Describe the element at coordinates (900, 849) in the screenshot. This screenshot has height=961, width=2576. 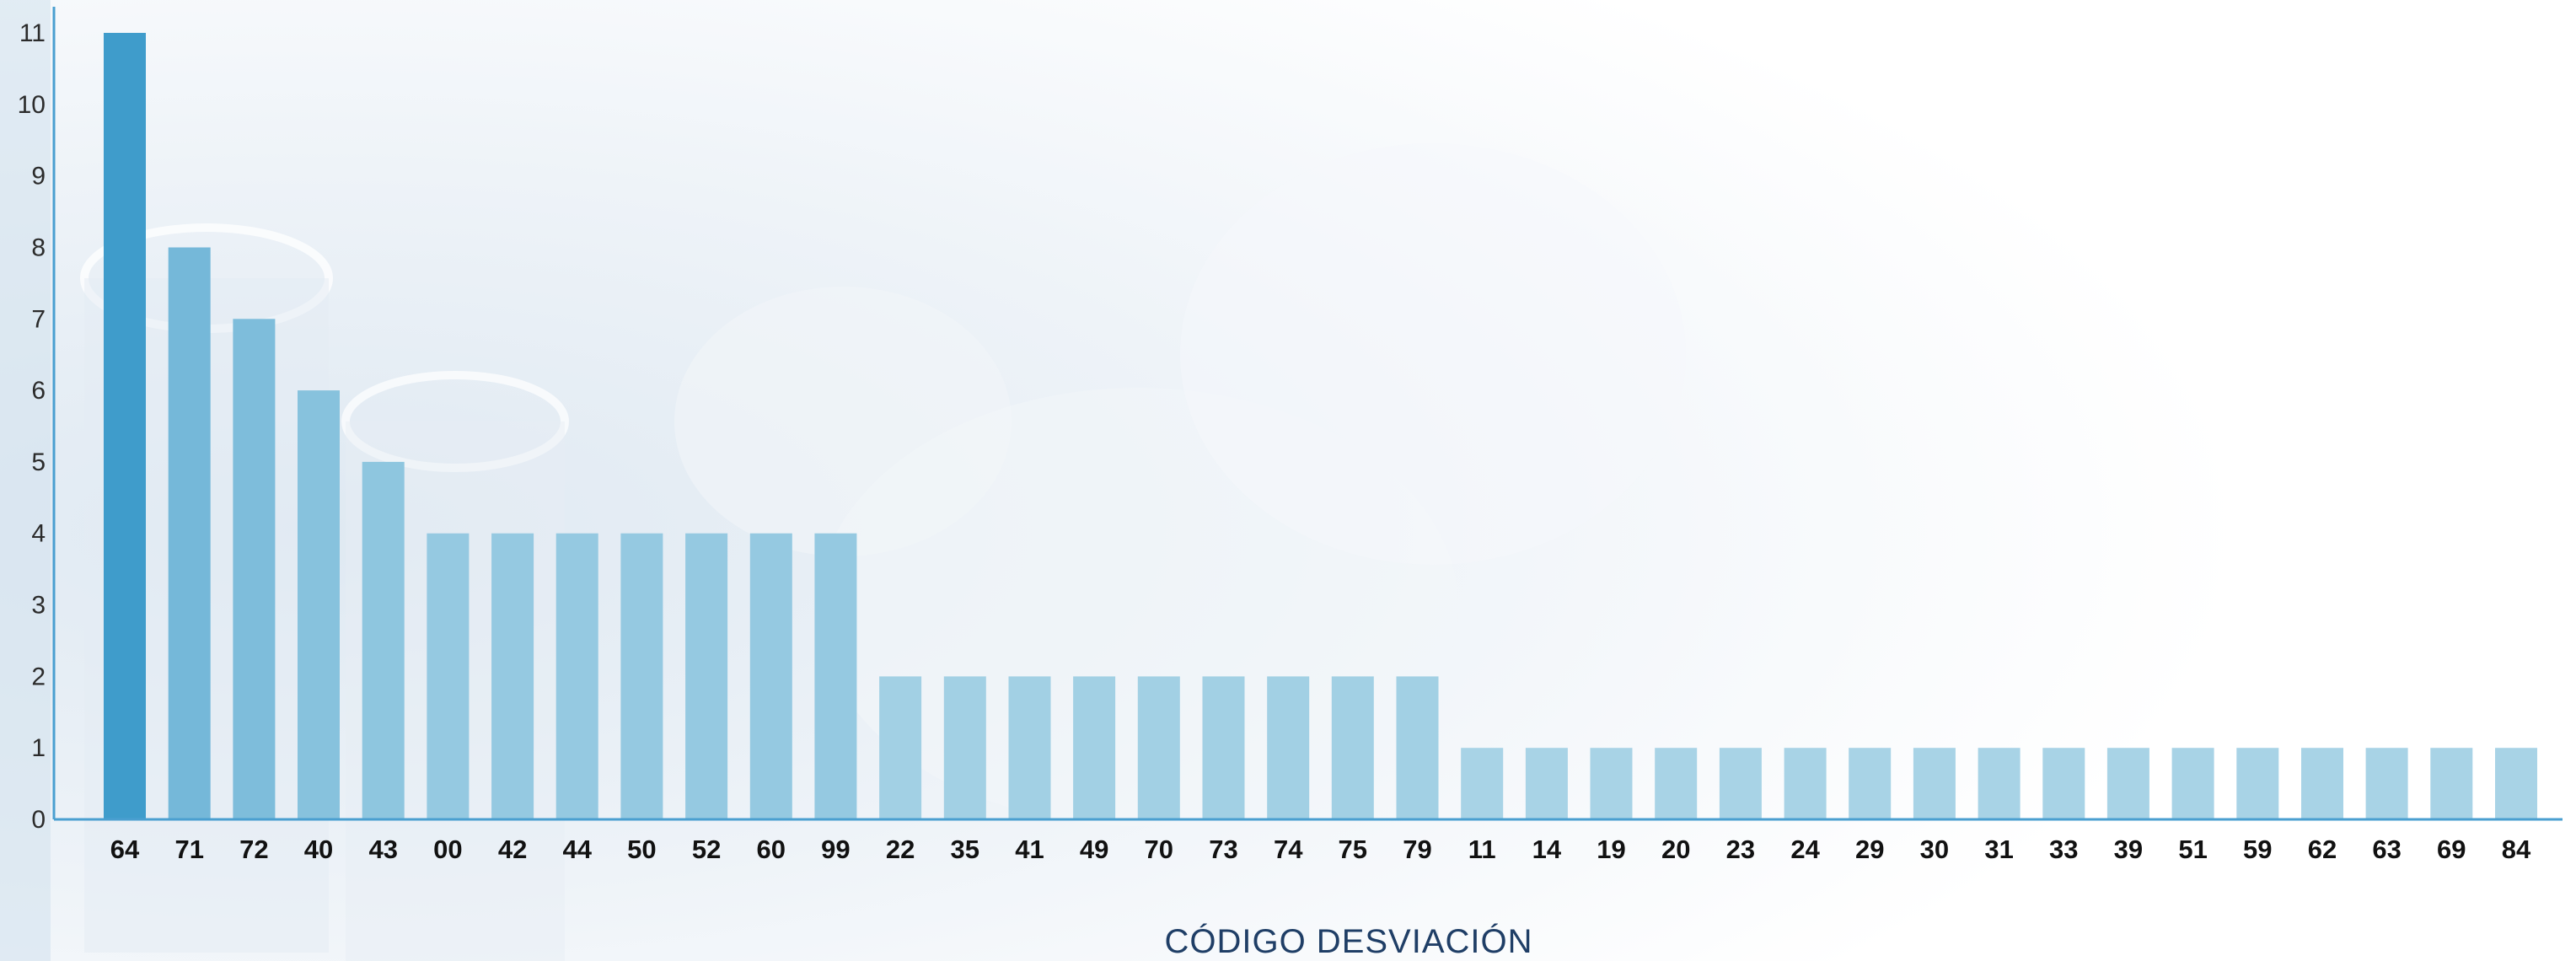
I see `x-tick-label: 22` at that location.